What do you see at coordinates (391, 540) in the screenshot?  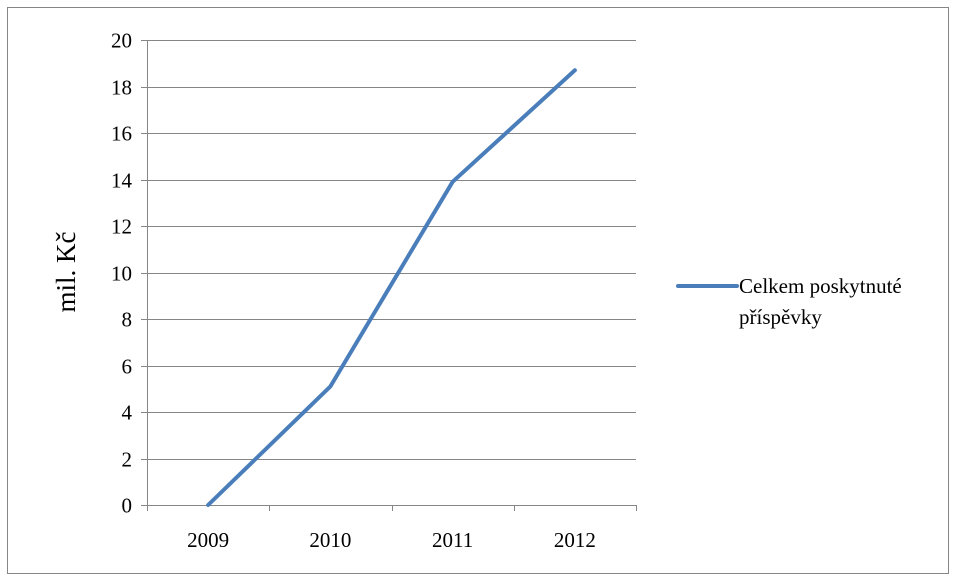 I see `x-tick-labels: 2009 2010 2011 2012` at bounding box center [391, 540].